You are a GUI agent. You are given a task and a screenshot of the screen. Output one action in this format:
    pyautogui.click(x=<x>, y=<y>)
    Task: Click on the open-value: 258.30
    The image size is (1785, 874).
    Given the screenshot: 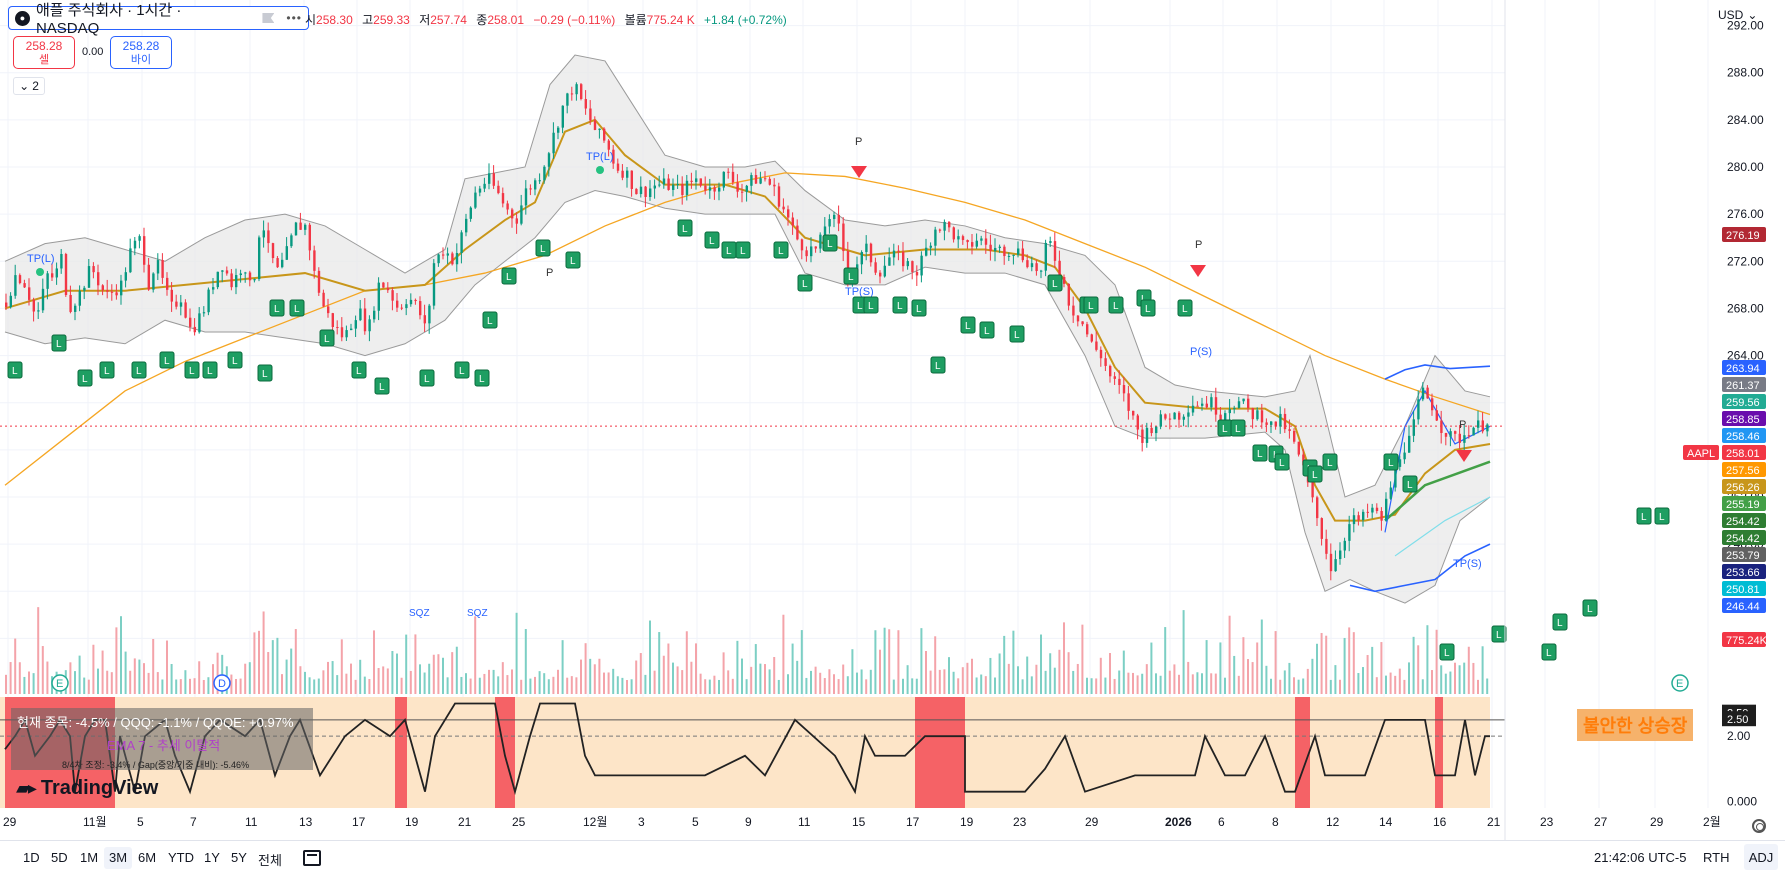 What is the action you would take?
    pyautogui.click(x=334, y=20)
    